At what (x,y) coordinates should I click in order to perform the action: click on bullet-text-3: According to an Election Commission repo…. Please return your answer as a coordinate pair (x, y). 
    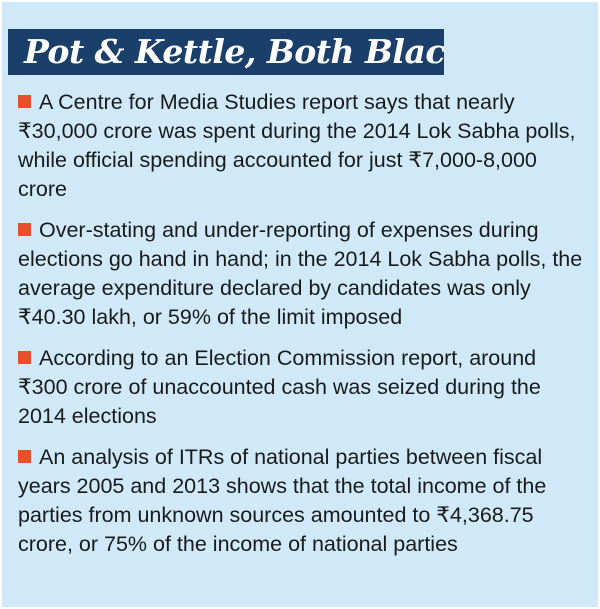
    Looking at the image, I should click on (279, 387).